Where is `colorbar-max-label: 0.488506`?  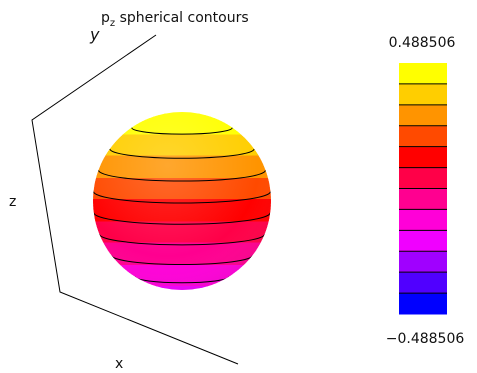
colorbar-max-label: 0.488506 is located at coordinates (422, 43).